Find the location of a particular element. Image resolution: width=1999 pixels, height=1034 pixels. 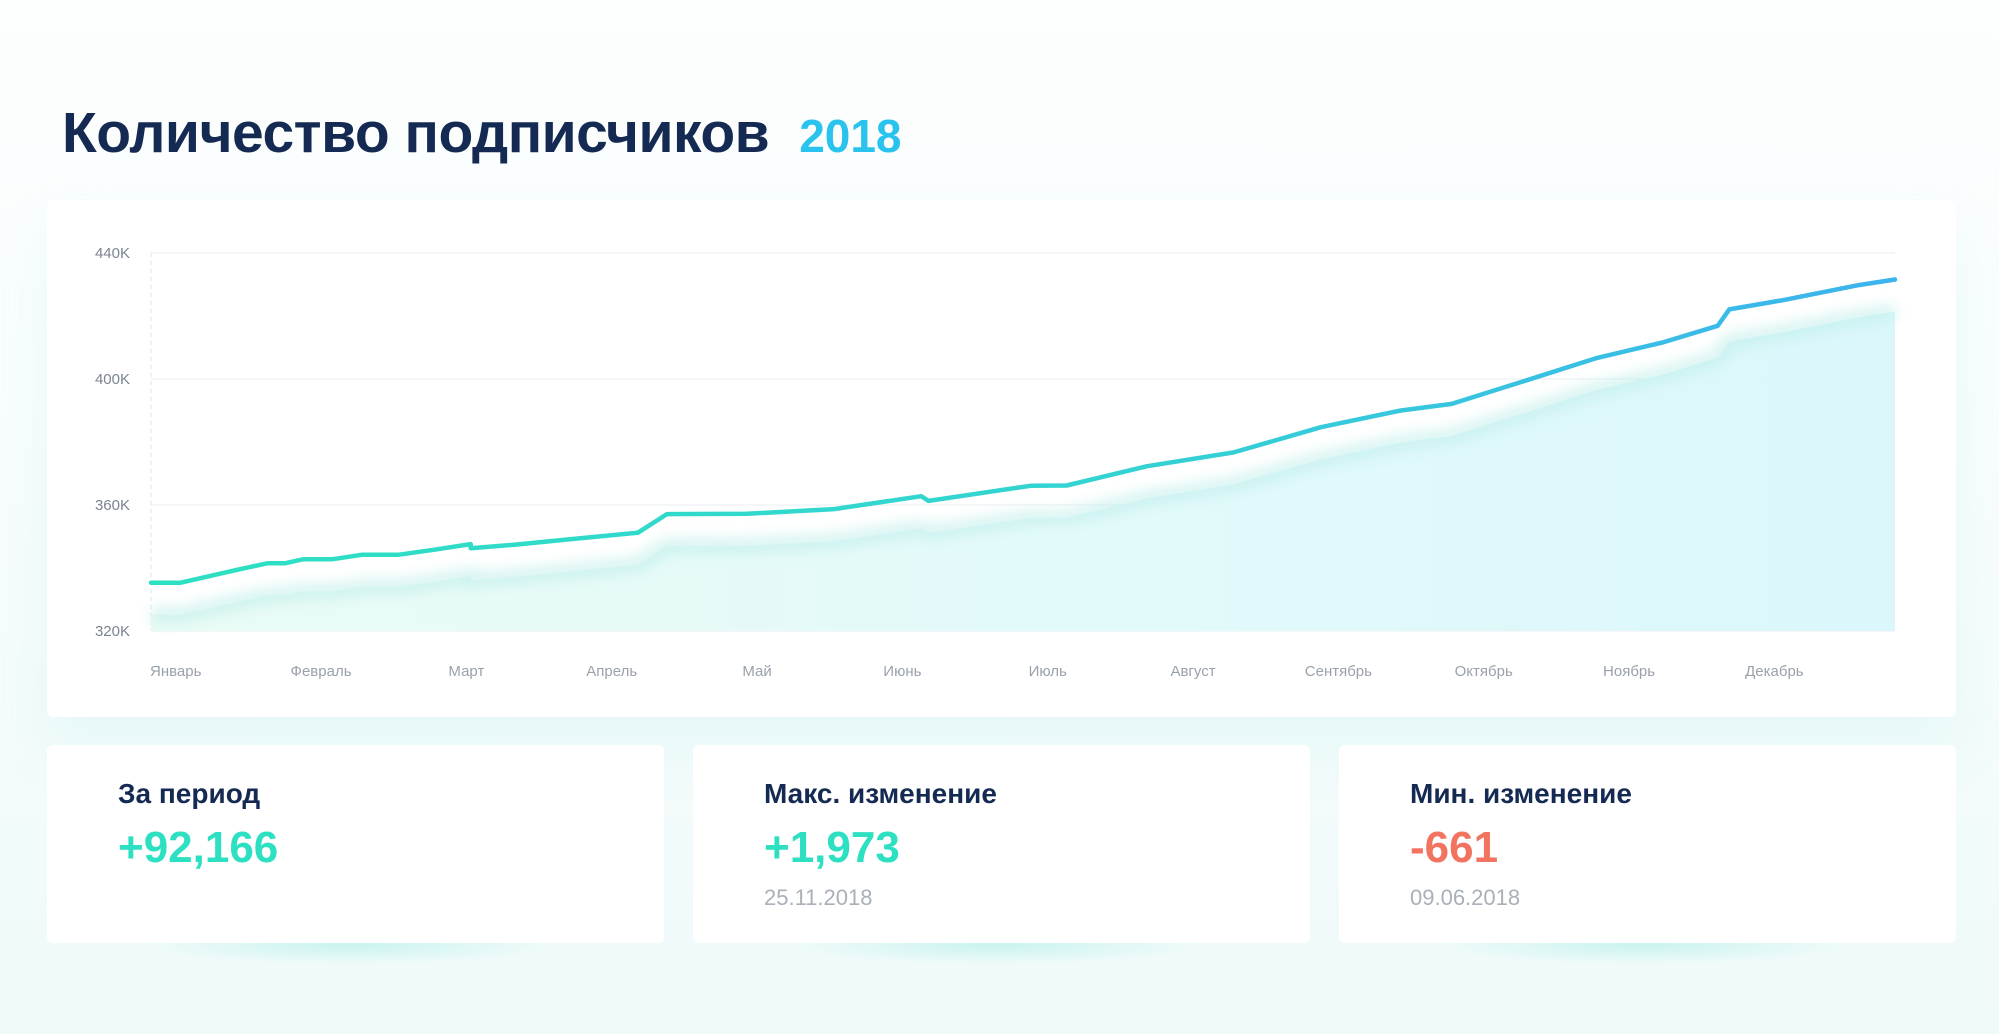

stat-card-period: За период +92,166 is located at coordinates (355, 844).